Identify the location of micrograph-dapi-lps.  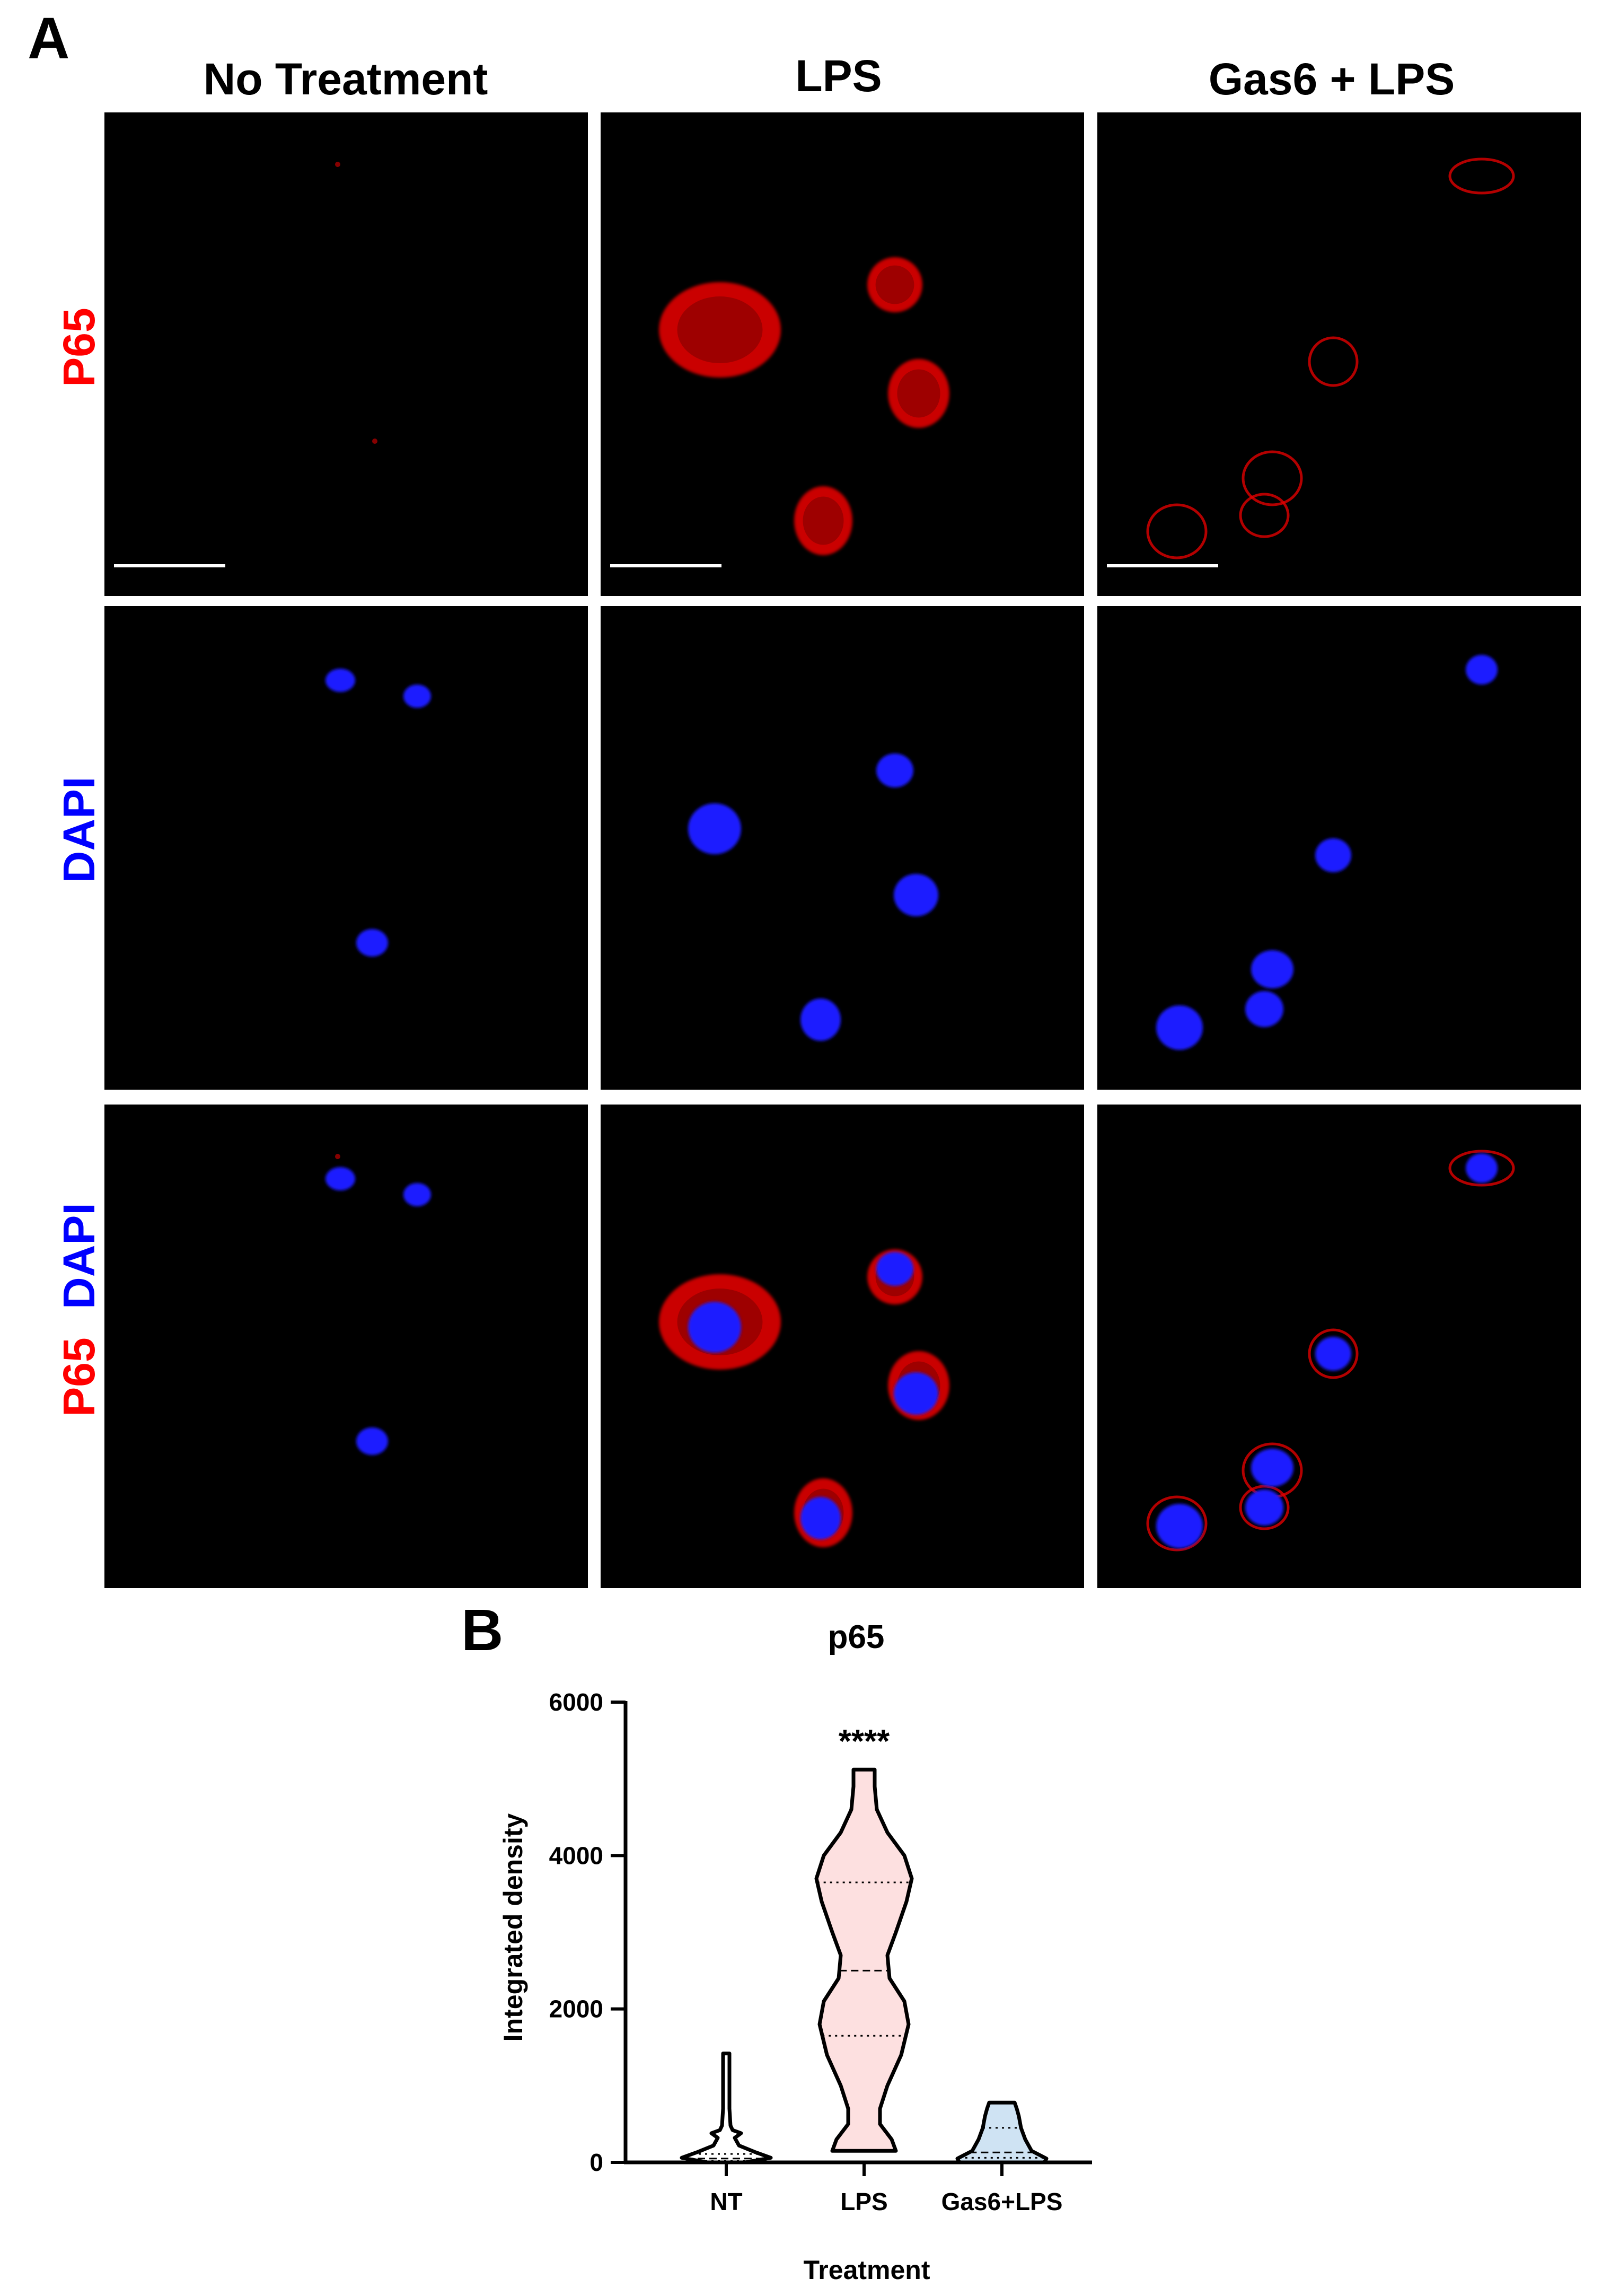
(842, 848).